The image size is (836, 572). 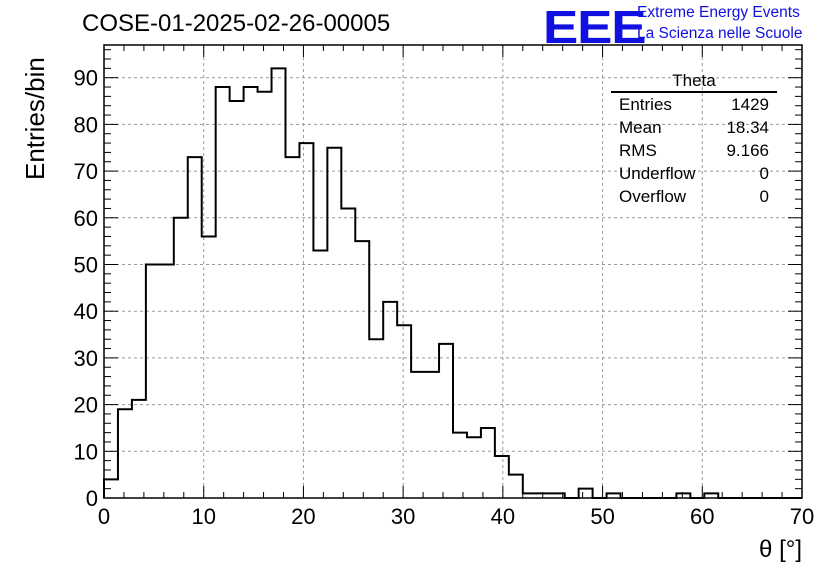 What do you see at coordinates (86, 124) in the screenshot?
I see `y-tick-label: 80` at bounding box center [86, 124].